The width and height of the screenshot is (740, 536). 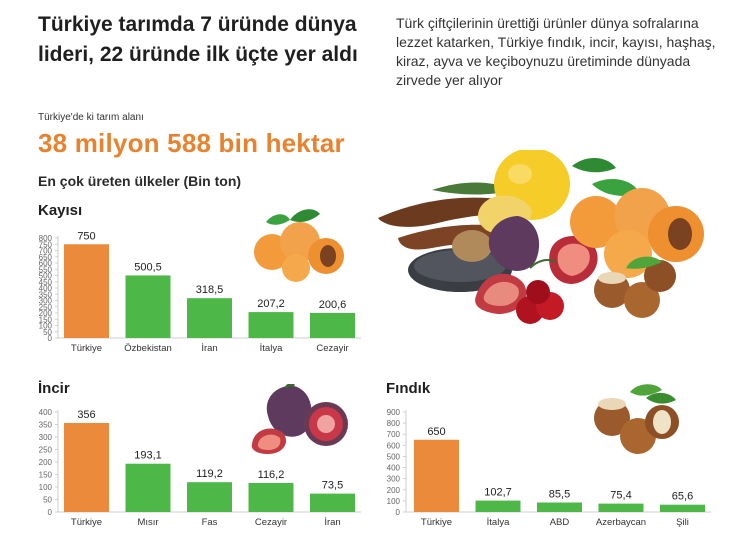 What do you see at coordinates (210, 522) in the screenshot?
I see `category-label: Fas` at bounding box center [210, 522].